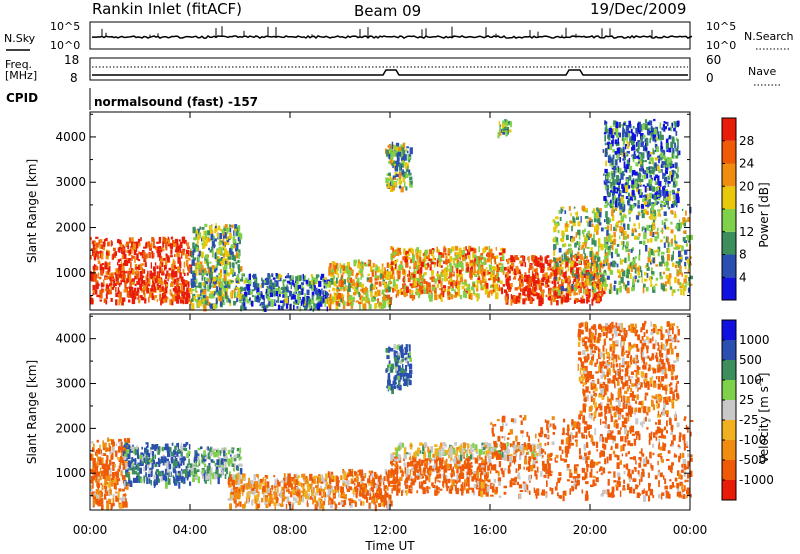  Describe the element at coordinates (448, 273) in the screenshot. I see `scatter-region` at that location.